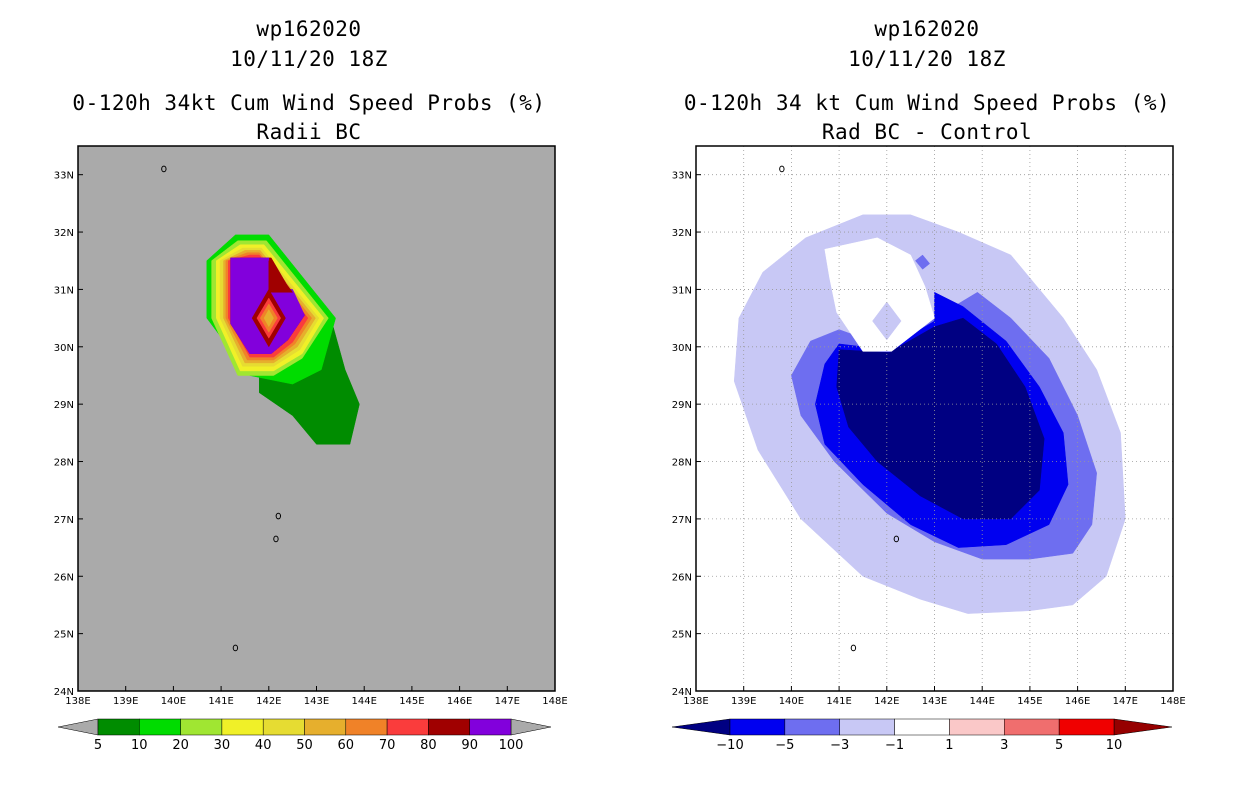 The image size is (1236, 800). Describe the element at coordinates (729, 745) in the screenshot. I see `colorbar-label: −10` at that location.